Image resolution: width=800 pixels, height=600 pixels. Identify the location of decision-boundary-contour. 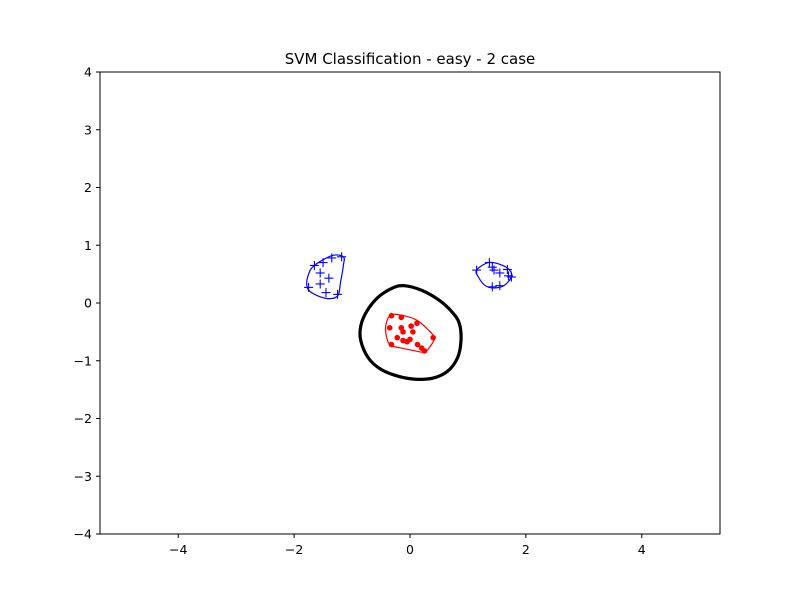
(410, 332).